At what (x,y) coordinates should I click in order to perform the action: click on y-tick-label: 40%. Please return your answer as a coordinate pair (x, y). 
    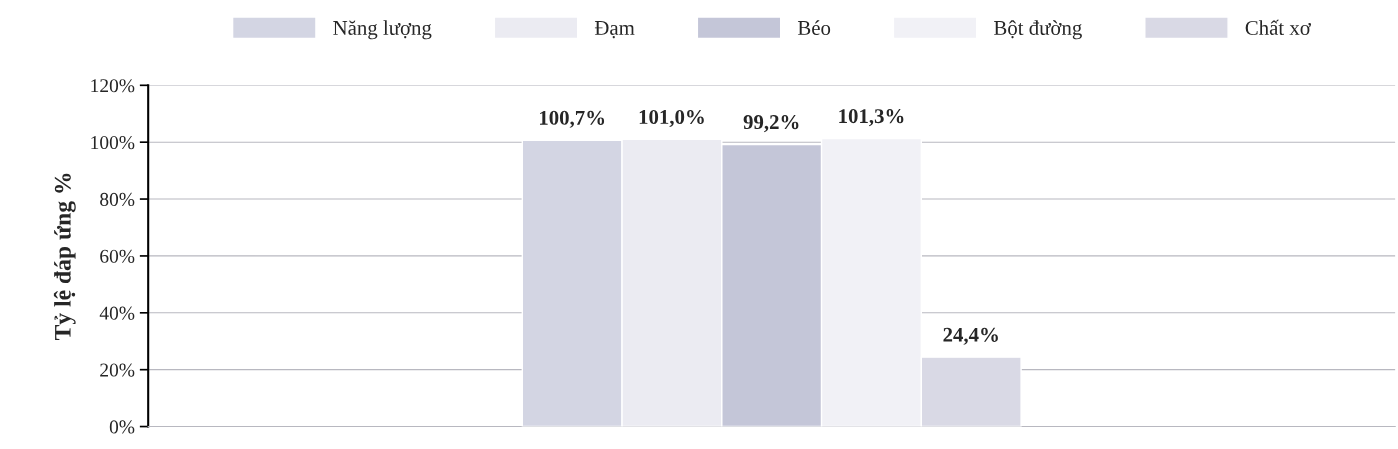
    Looking at the image, I should click on (117, 313).